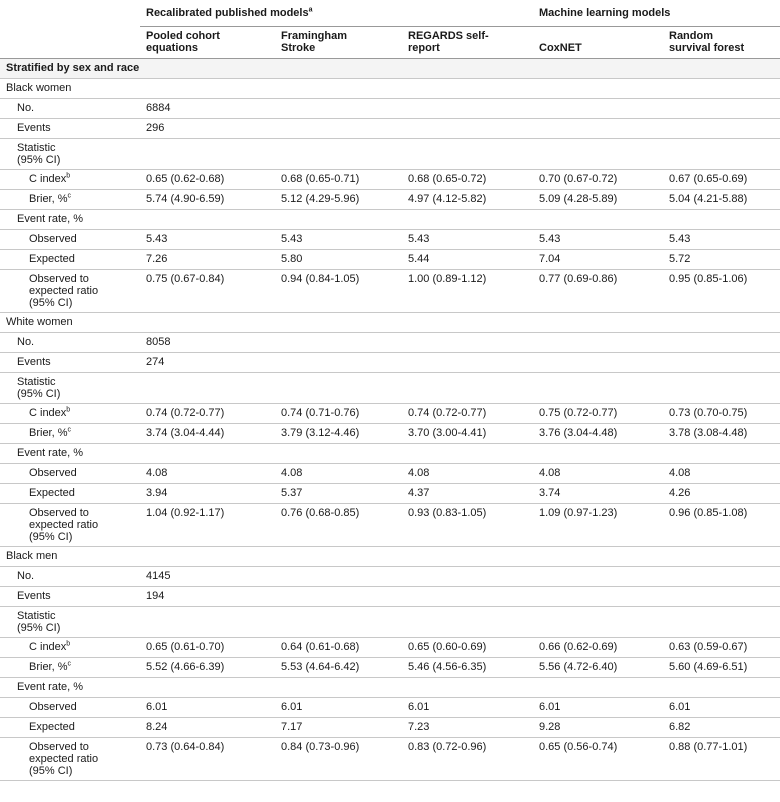  What do you see at coordinates (656, 13) in the screenshot?
I see `group-header: Machine learning models` at bounding box center [656, 13].